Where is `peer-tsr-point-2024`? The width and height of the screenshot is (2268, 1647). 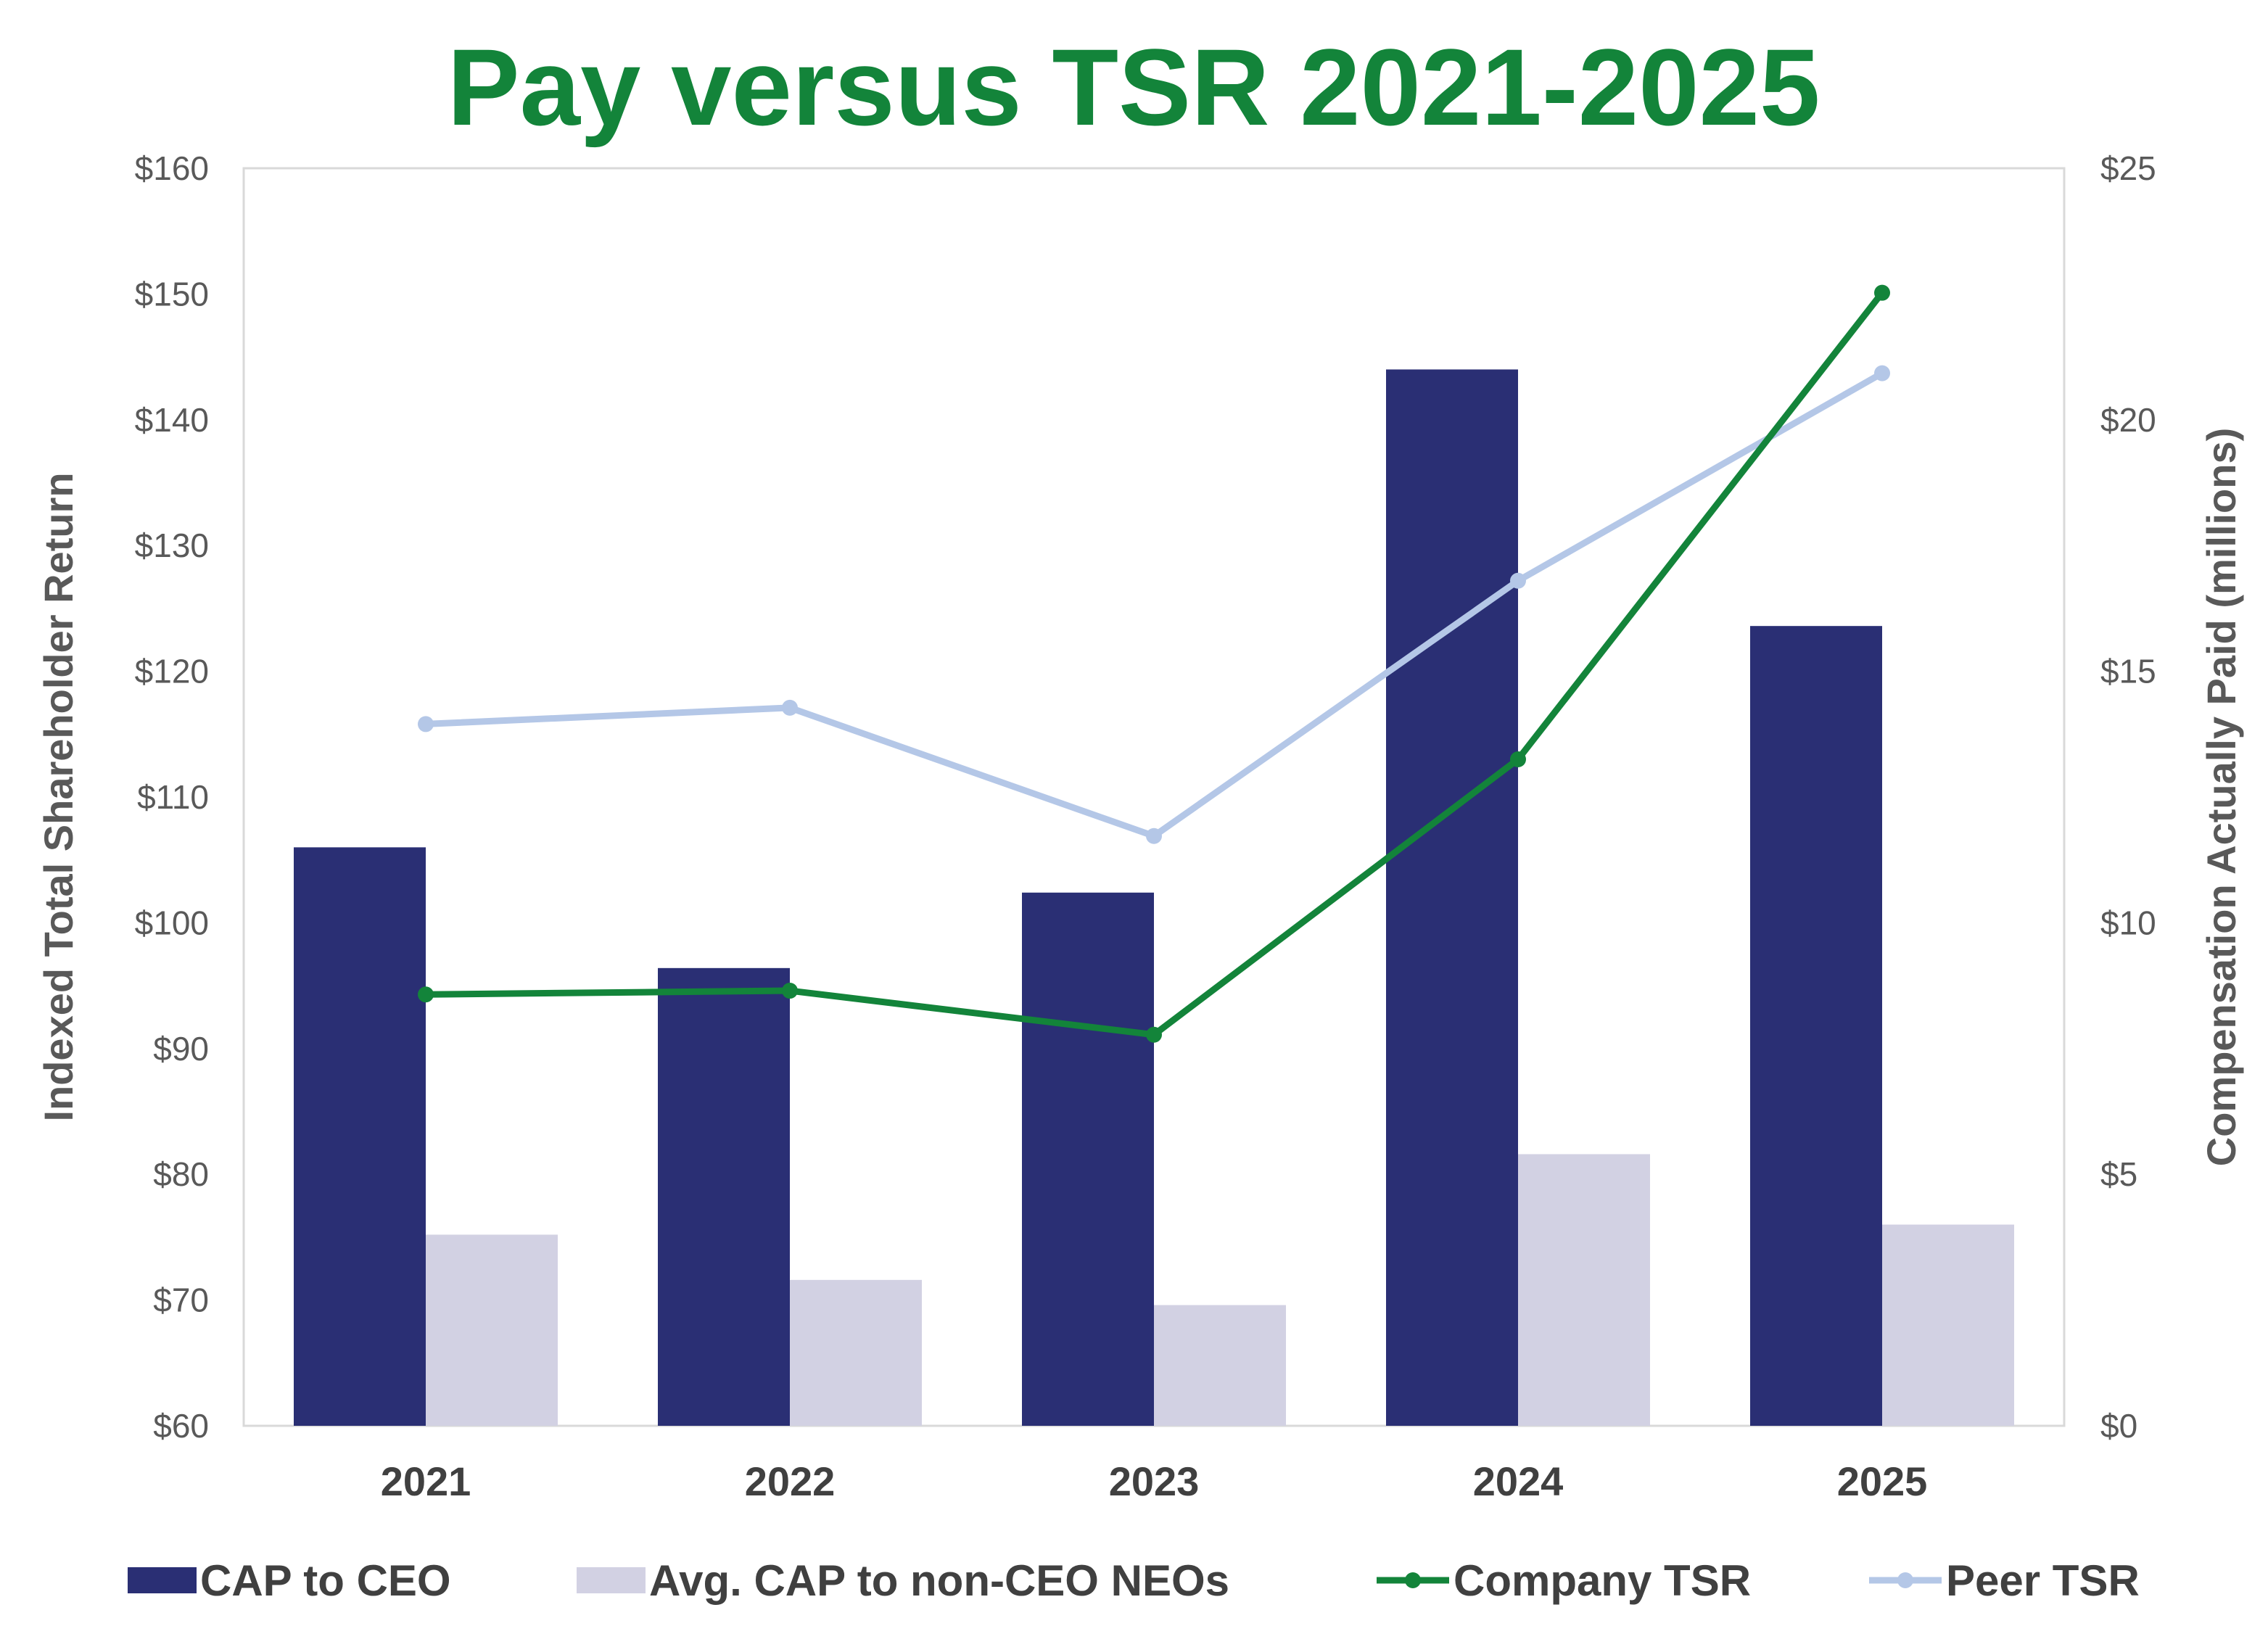
peer-tsr-point-2024 is located at coordinates (1518, 580).